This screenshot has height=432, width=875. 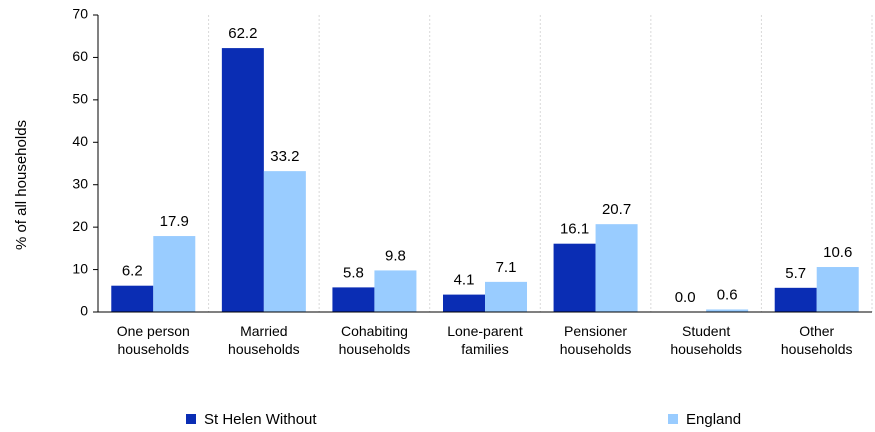 I want to click on y-tick-label: 10, so click(x=80, y=268).